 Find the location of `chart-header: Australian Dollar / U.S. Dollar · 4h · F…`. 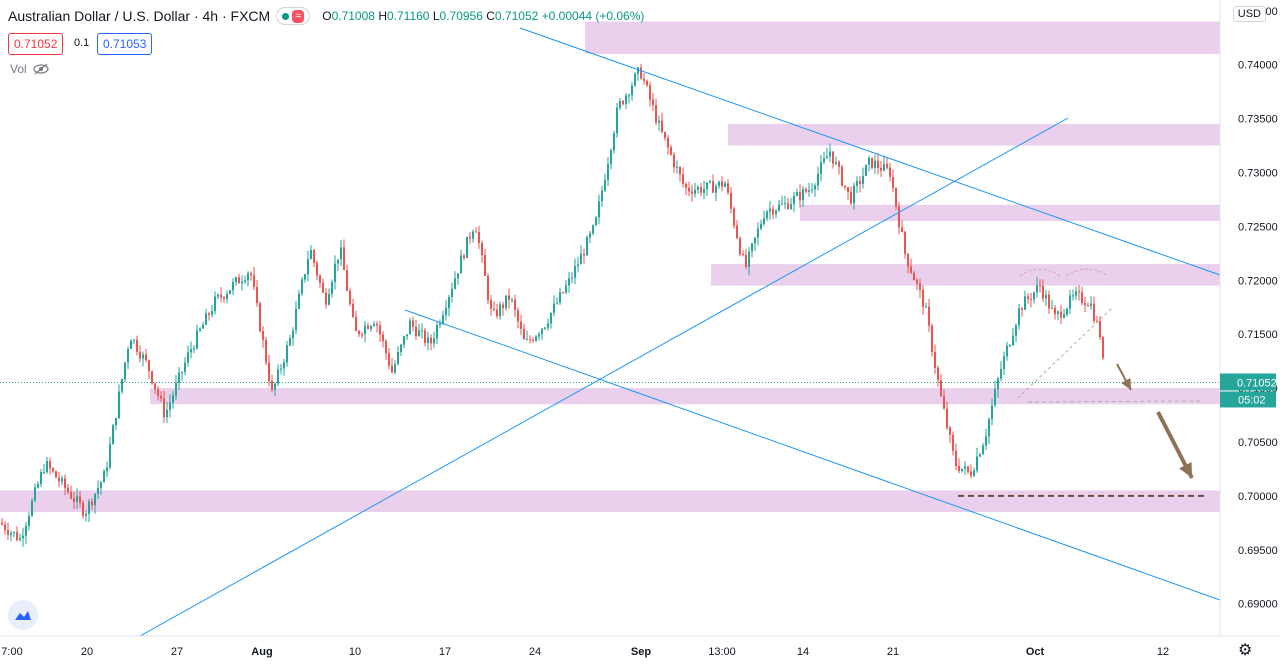

chart-header: Australian Dollar / U.S. Dollar · 4h · F… is located at coordinates (326, 16).